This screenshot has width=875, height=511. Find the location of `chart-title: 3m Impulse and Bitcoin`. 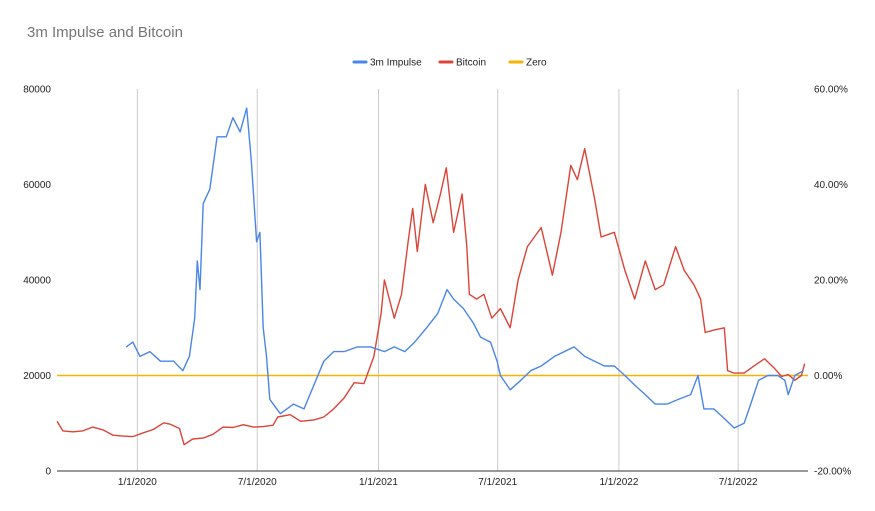

chart-title: 3m Impulse and Bitcoin is located at coordinates (105, 32).